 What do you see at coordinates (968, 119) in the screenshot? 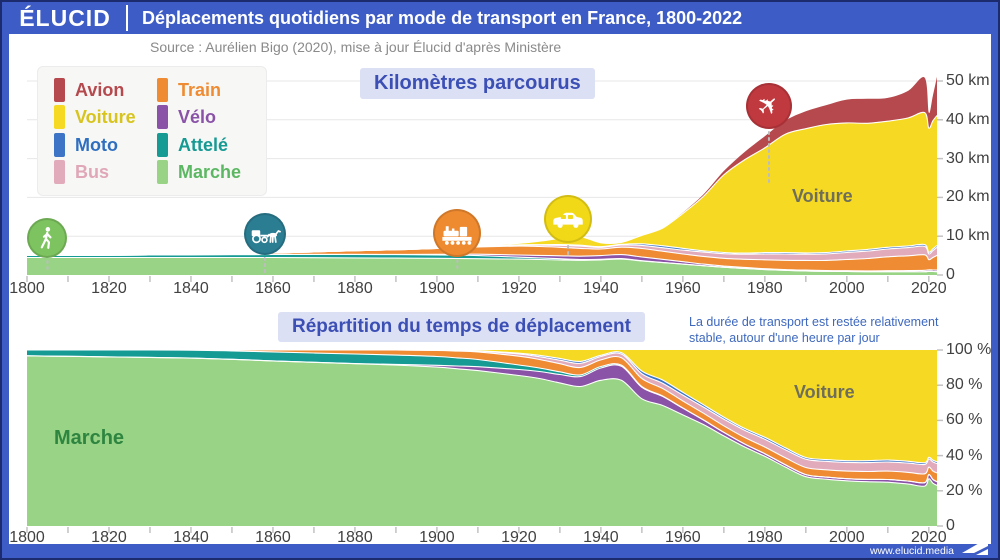
I see `top-y-tick-label: 40 km` at bounding box center [968, 119].